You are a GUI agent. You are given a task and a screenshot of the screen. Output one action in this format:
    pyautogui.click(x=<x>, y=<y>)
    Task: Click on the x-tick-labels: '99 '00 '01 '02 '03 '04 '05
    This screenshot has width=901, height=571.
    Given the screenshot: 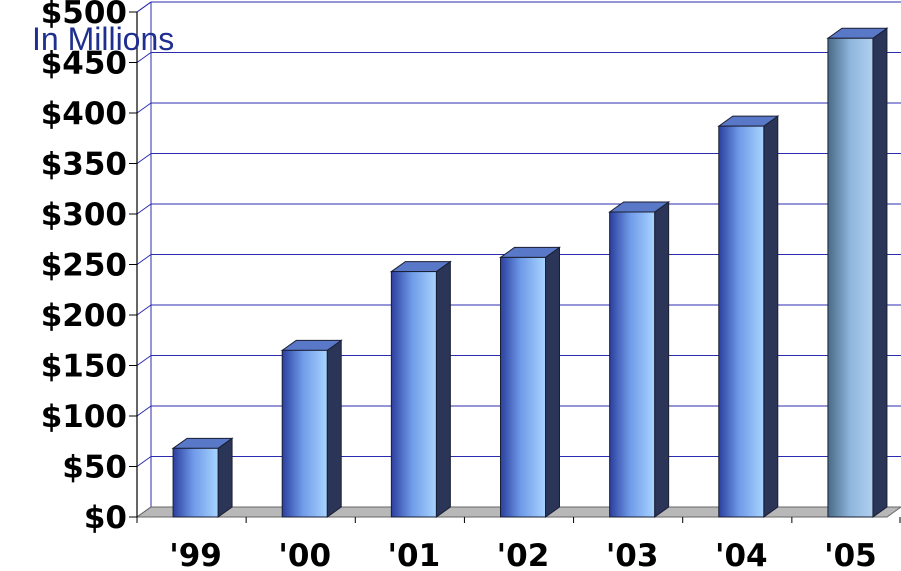 What is the action you would take?
    pyautogui.click(x=522, y=554)
    